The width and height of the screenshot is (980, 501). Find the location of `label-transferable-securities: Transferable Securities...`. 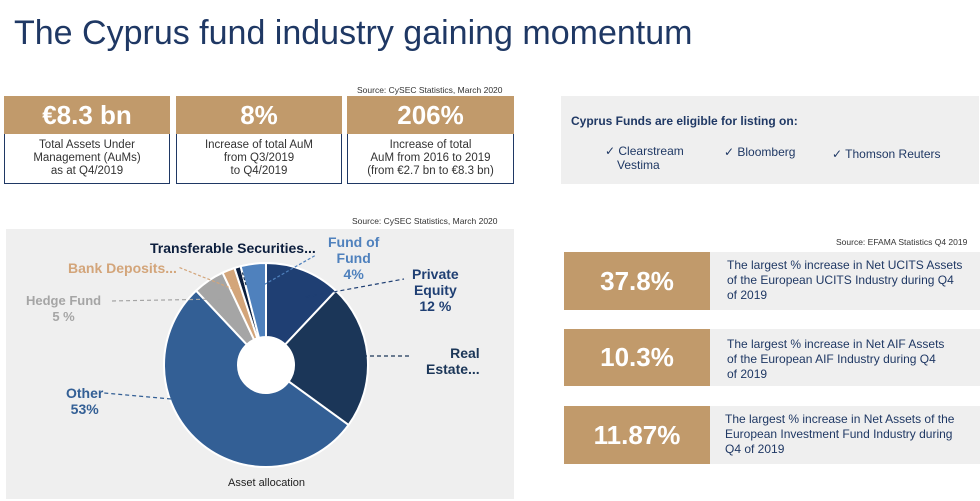

label-transferable-securities: Transferable Securities... is located at coordinates (233, 248).